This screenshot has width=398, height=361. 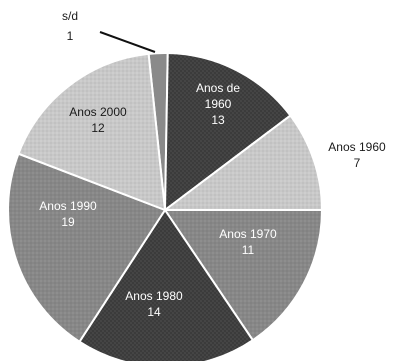 I want to click on slice-category-label: Anos 1980, so click(x=154, y=296).